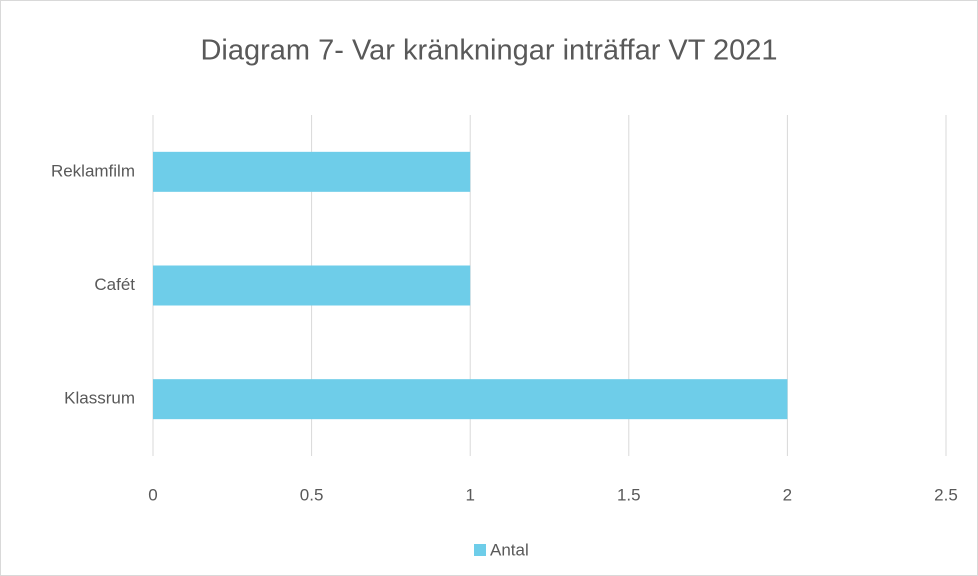 The width and height of the screenshot is (978, 576). I want to click on x-tick-label: 0.5, so click(312, 494).